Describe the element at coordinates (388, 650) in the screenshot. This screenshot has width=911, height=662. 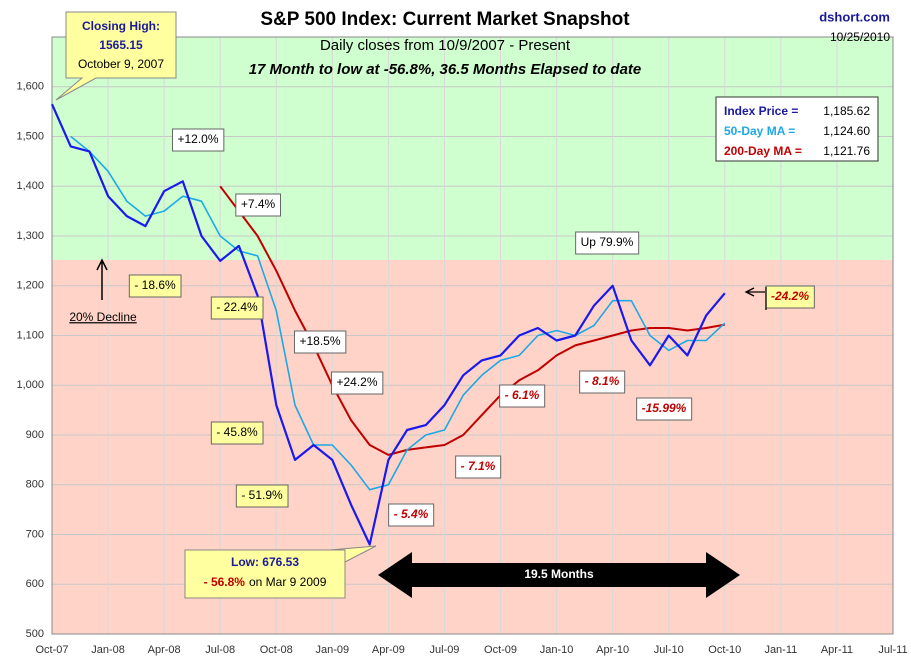
I see `x-tick-label: Apr-09` at that location.